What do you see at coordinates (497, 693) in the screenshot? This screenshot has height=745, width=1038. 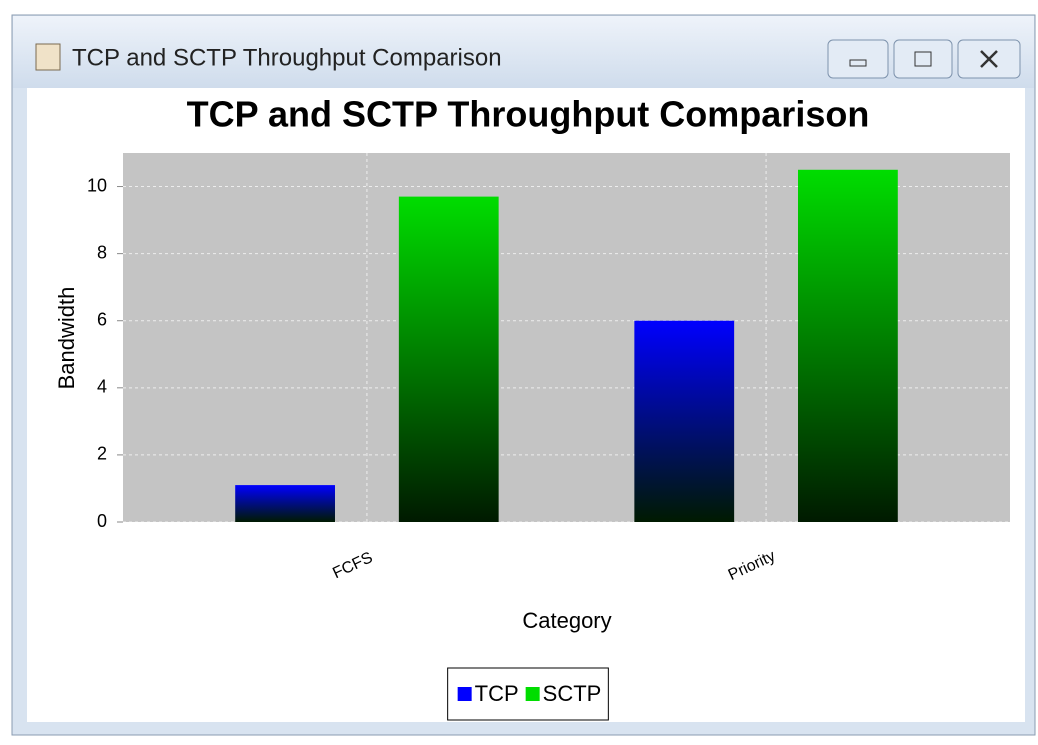 I see `legend-label: TCP` at bounding box center [497, 693].